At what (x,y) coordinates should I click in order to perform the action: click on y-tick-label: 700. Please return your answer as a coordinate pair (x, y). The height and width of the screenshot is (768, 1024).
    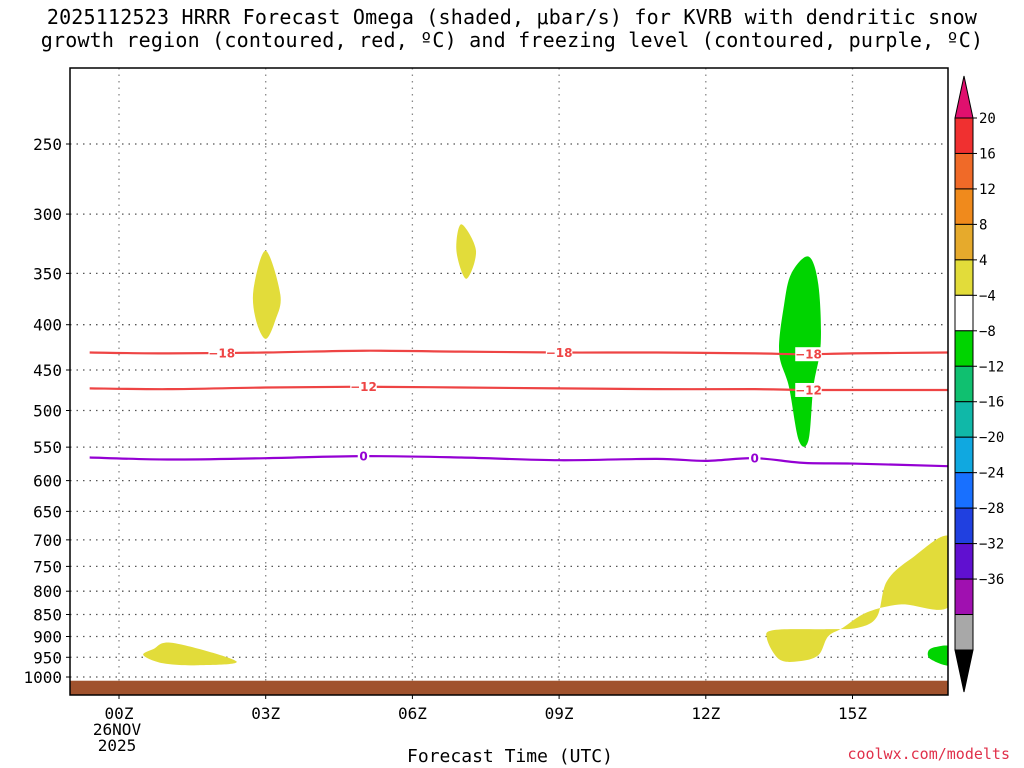
    Looking at the image, I should click on (47, 540).